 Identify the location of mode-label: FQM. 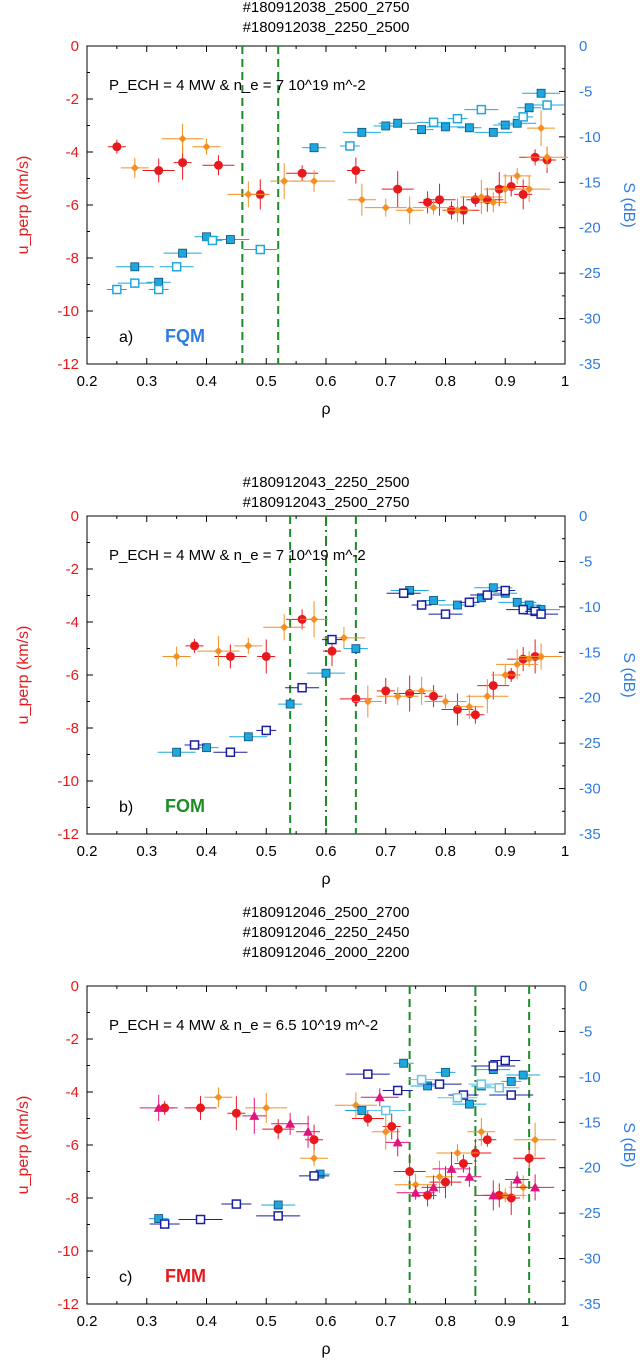
(185, 336).